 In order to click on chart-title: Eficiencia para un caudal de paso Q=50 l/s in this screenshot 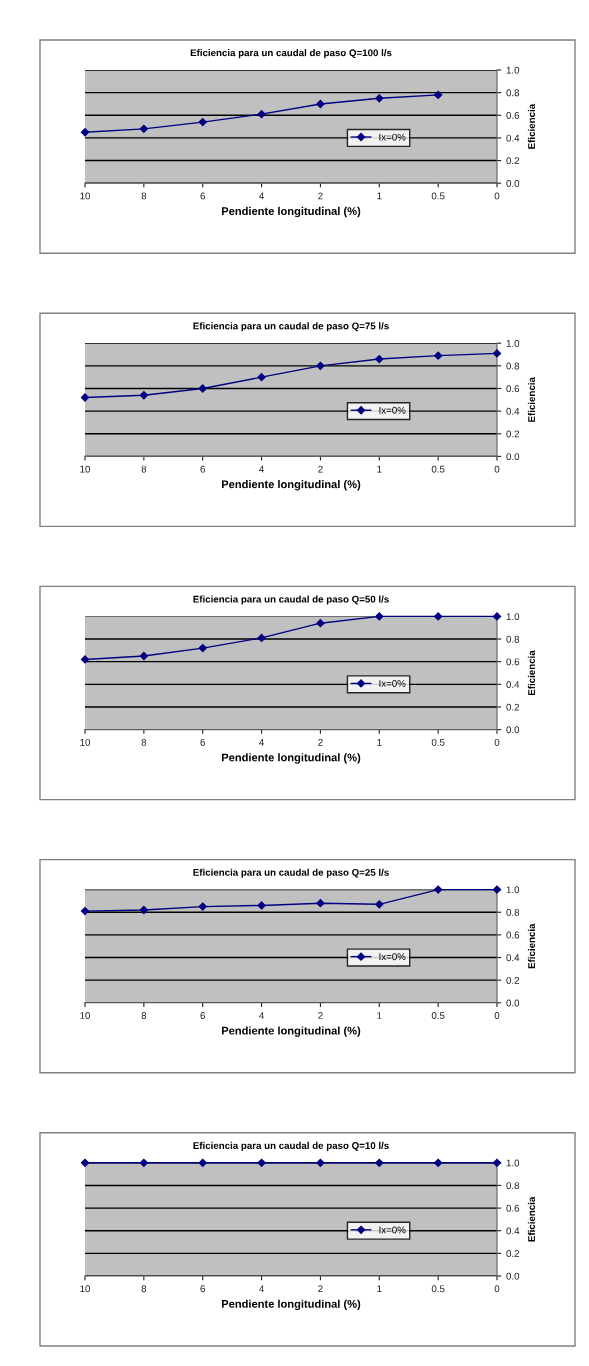, I will do `click(291, 600)`.